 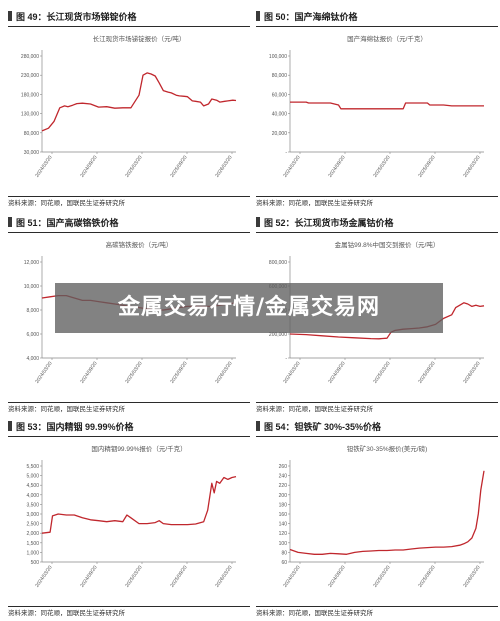 I want to click on y-tick-label: 500, so click(x=35, y=563).